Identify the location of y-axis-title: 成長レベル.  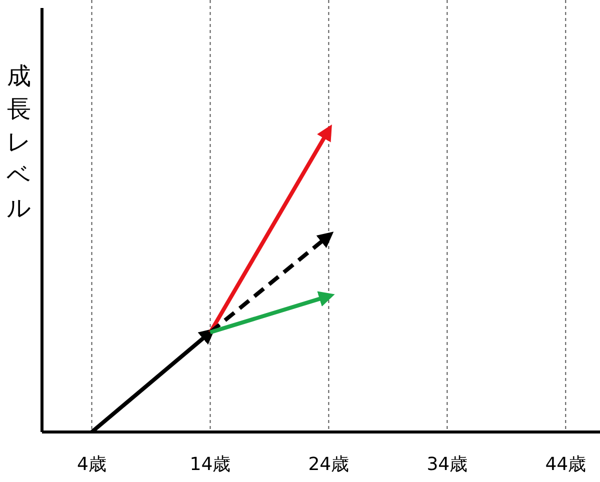
(19, 142).